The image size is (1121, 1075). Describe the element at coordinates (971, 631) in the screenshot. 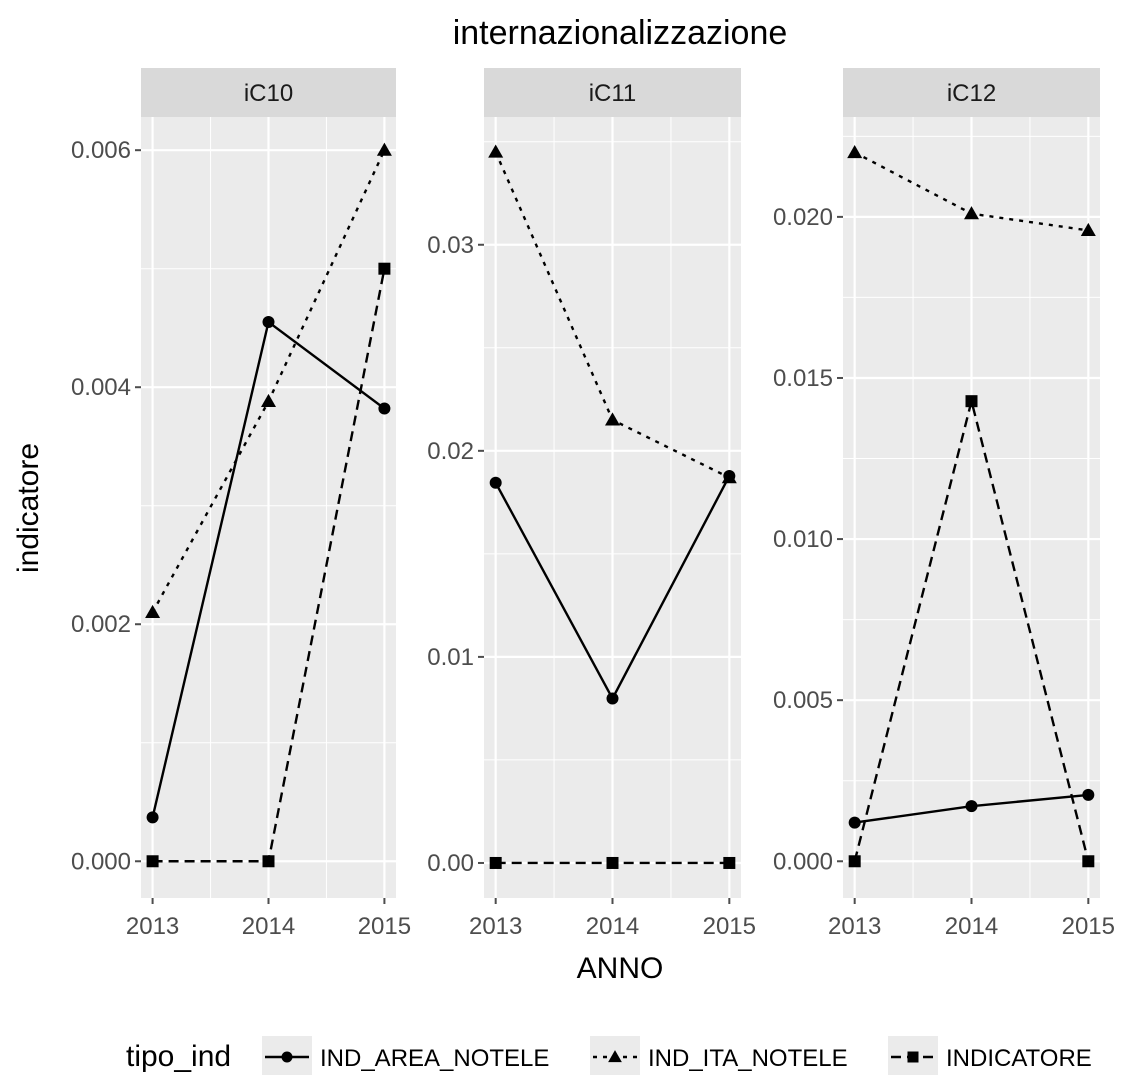

I see `series-line-indicatore` at that location.